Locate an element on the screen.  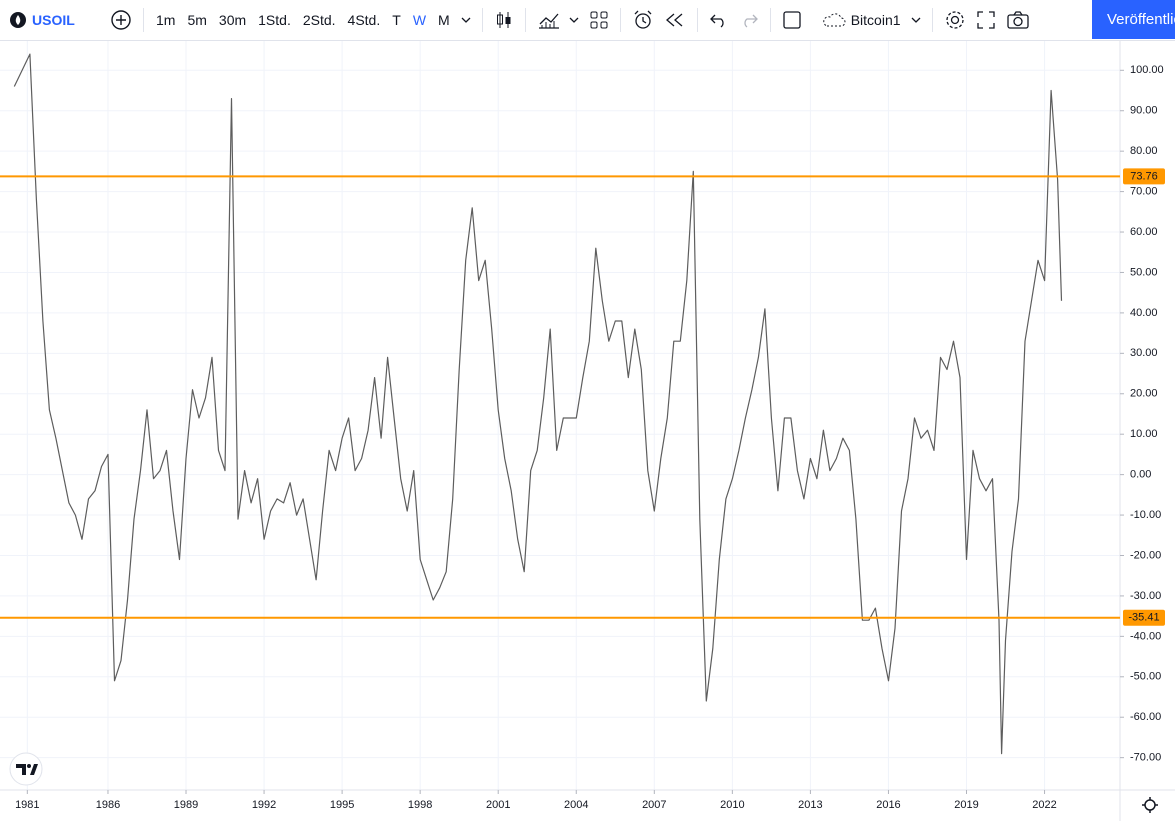
interval-button: W is located at coordinates (419, 20).